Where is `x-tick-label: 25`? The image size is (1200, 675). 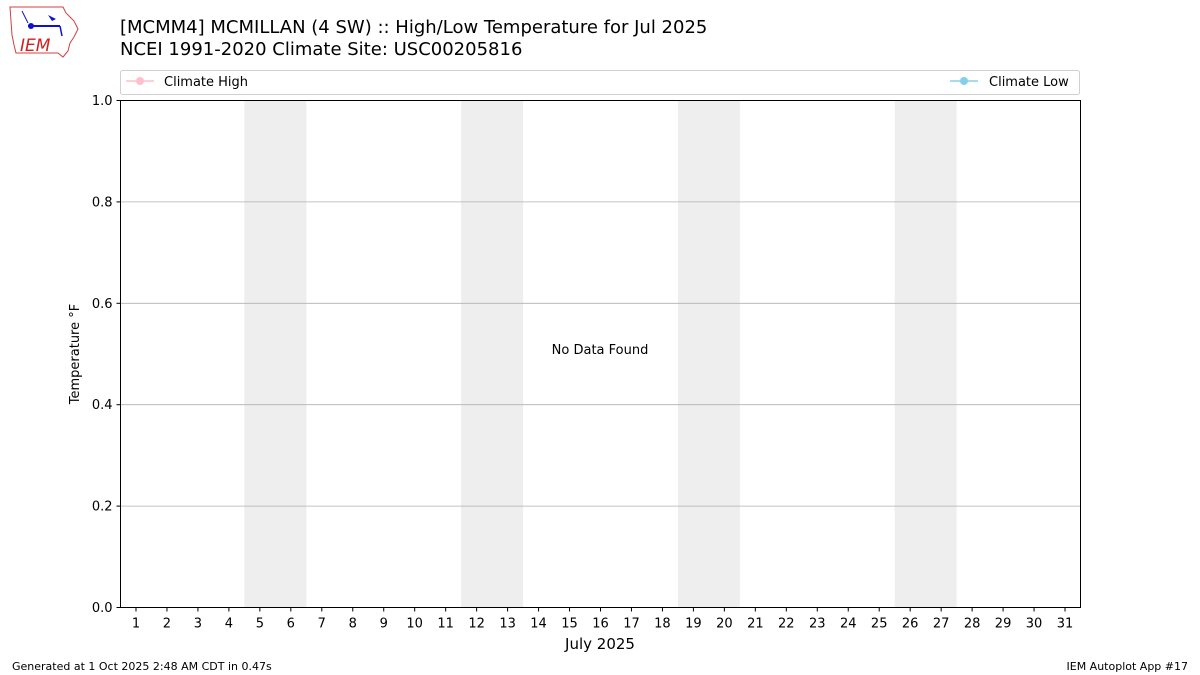 x-tick-label: 25 is located at coordinates (879, 624).